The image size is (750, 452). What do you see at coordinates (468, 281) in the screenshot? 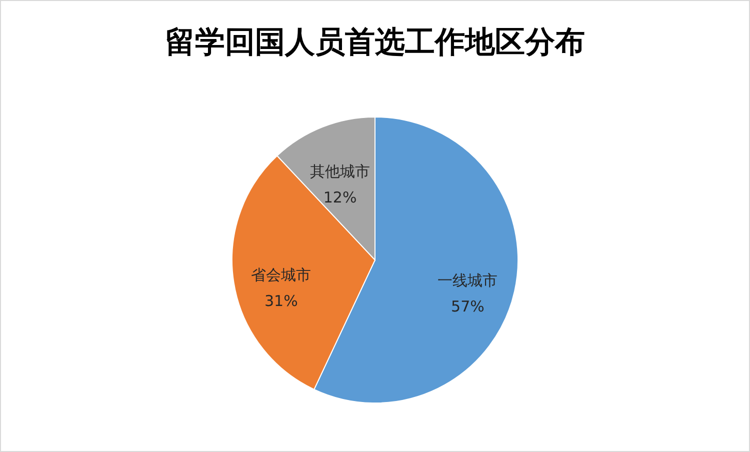
I see `slice-label: 一线城市` at bounding box center [468, 281].